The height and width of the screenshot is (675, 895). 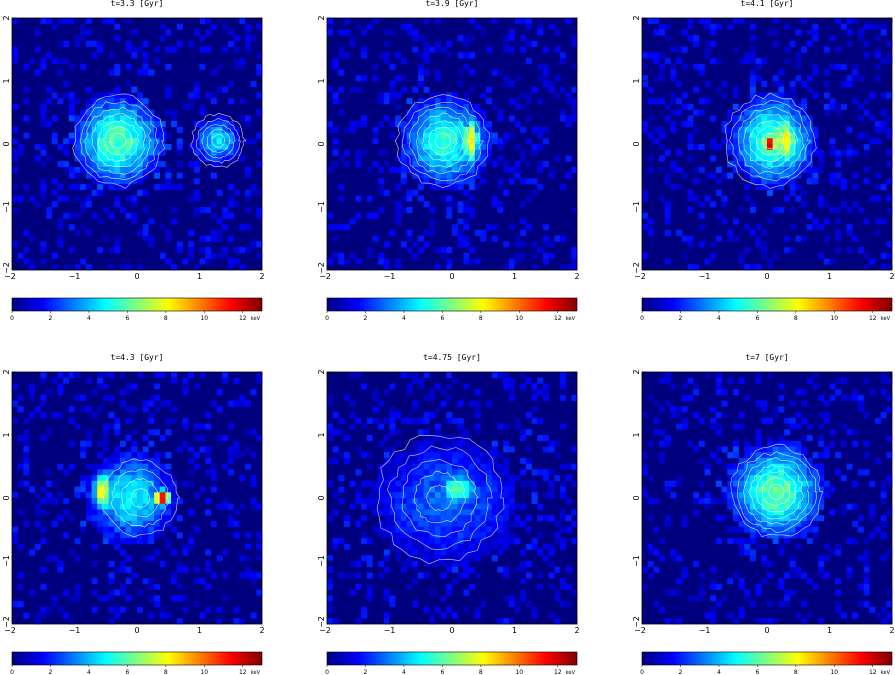 What do you see at coordinates (705, 276) in the screenshot?
I see `x-tick-label: −1` at bounding box center [705, 276].